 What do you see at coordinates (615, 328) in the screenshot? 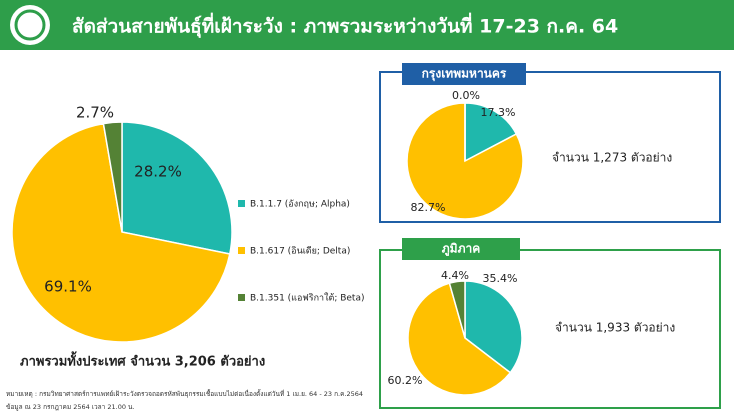
I see `sample-count: จำนวน 1,933 ตัวอย่าง` at bounding box center [615, 328].